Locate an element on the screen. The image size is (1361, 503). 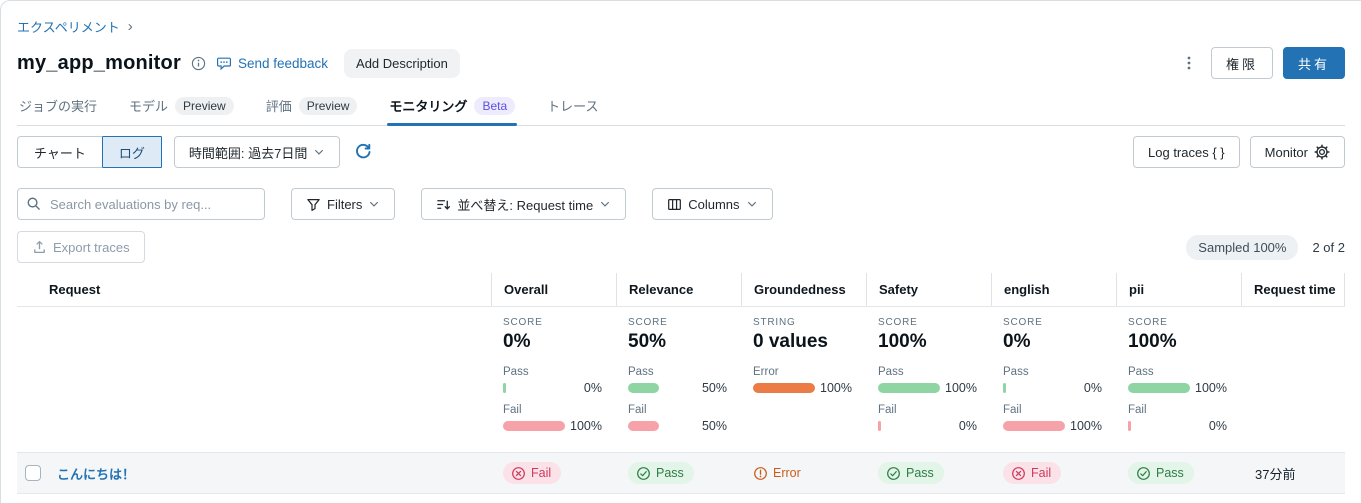
request-time-value: 37分前 is located at coordinates (1275, 474).